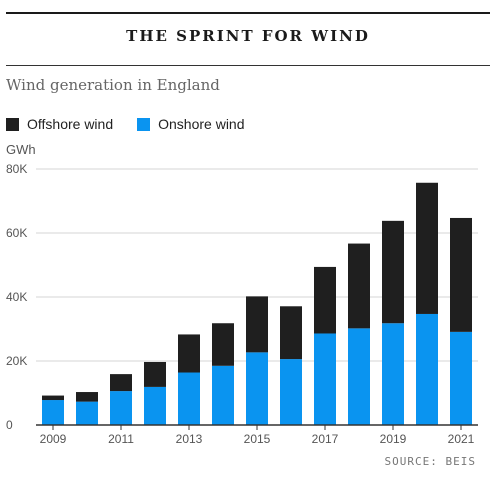 The width and height of the screenshot is (496, 478). Describe the element at coordinates (325, 439) in the screenshot. I see `x-tick-label: 2017` at that location.